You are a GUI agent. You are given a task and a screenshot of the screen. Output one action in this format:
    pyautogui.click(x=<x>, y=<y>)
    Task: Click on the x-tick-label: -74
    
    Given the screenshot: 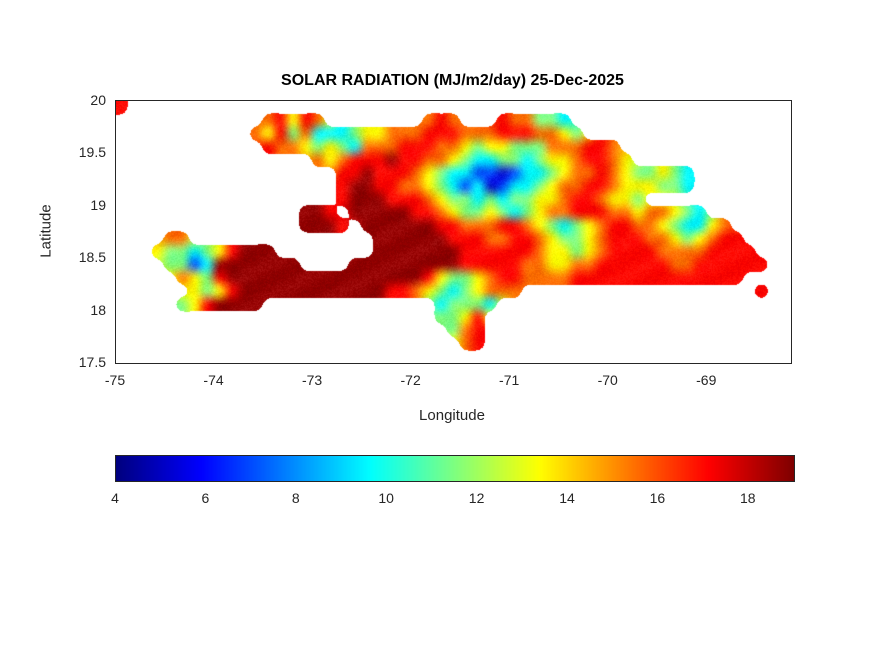 What is the action you would take?
    pyautogui.click(x=213, y=380)
    